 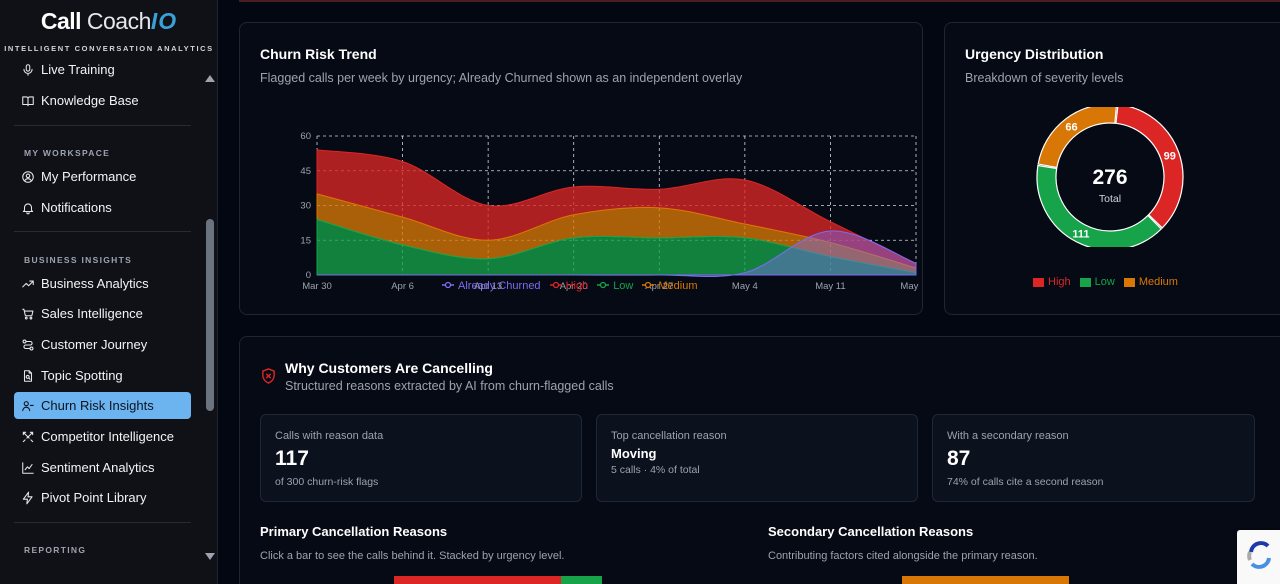 I want to click on sidebar-item-label: Sales Intelligence, so click(x=92, y=313).